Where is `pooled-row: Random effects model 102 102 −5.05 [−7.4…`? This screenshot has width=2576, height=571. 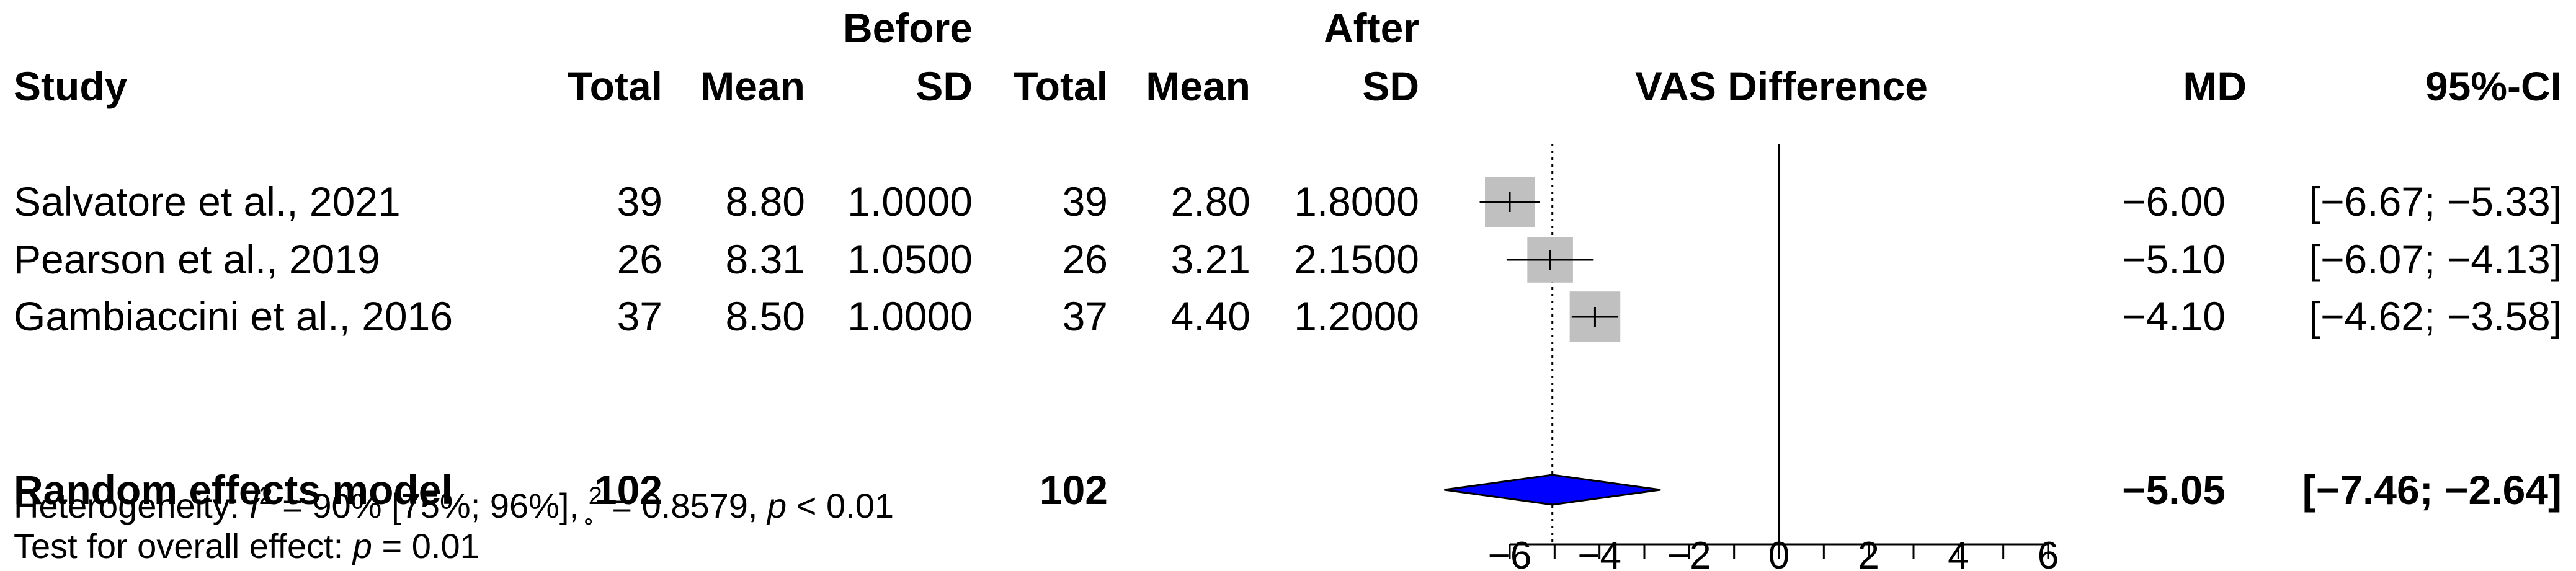
pooled-row: Random effects model 102 102 −5.05 [−7.4… is located at coordinates (1288, 490).